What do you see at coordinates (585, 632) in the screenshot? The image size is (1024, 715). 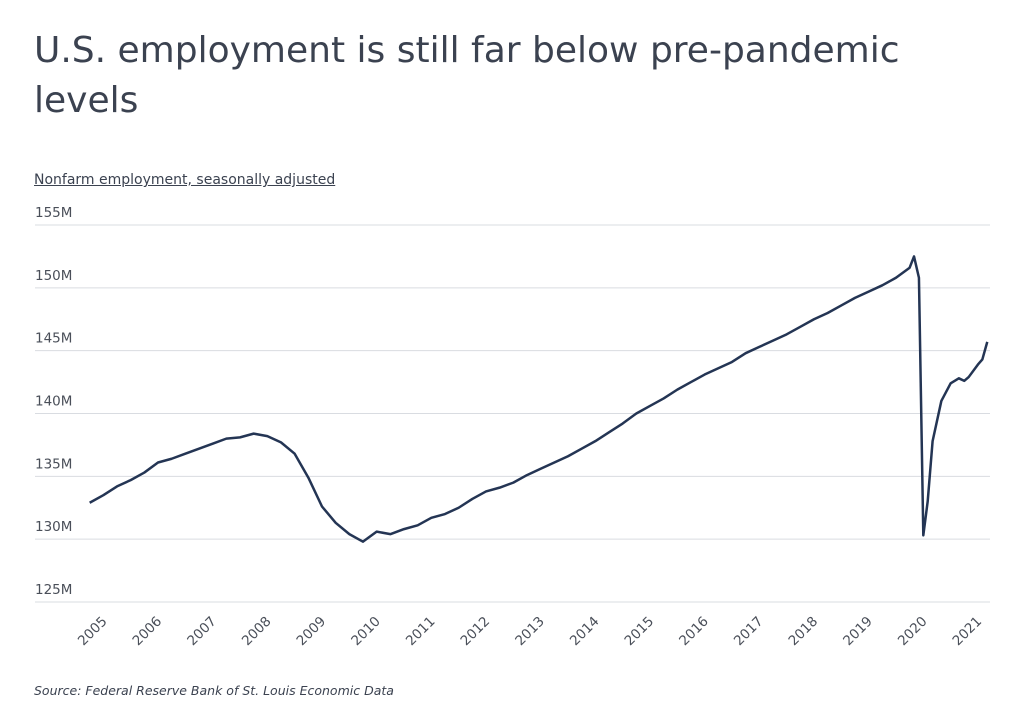 I see `x-tick-label: 2014` at bounding box center [585, 632].